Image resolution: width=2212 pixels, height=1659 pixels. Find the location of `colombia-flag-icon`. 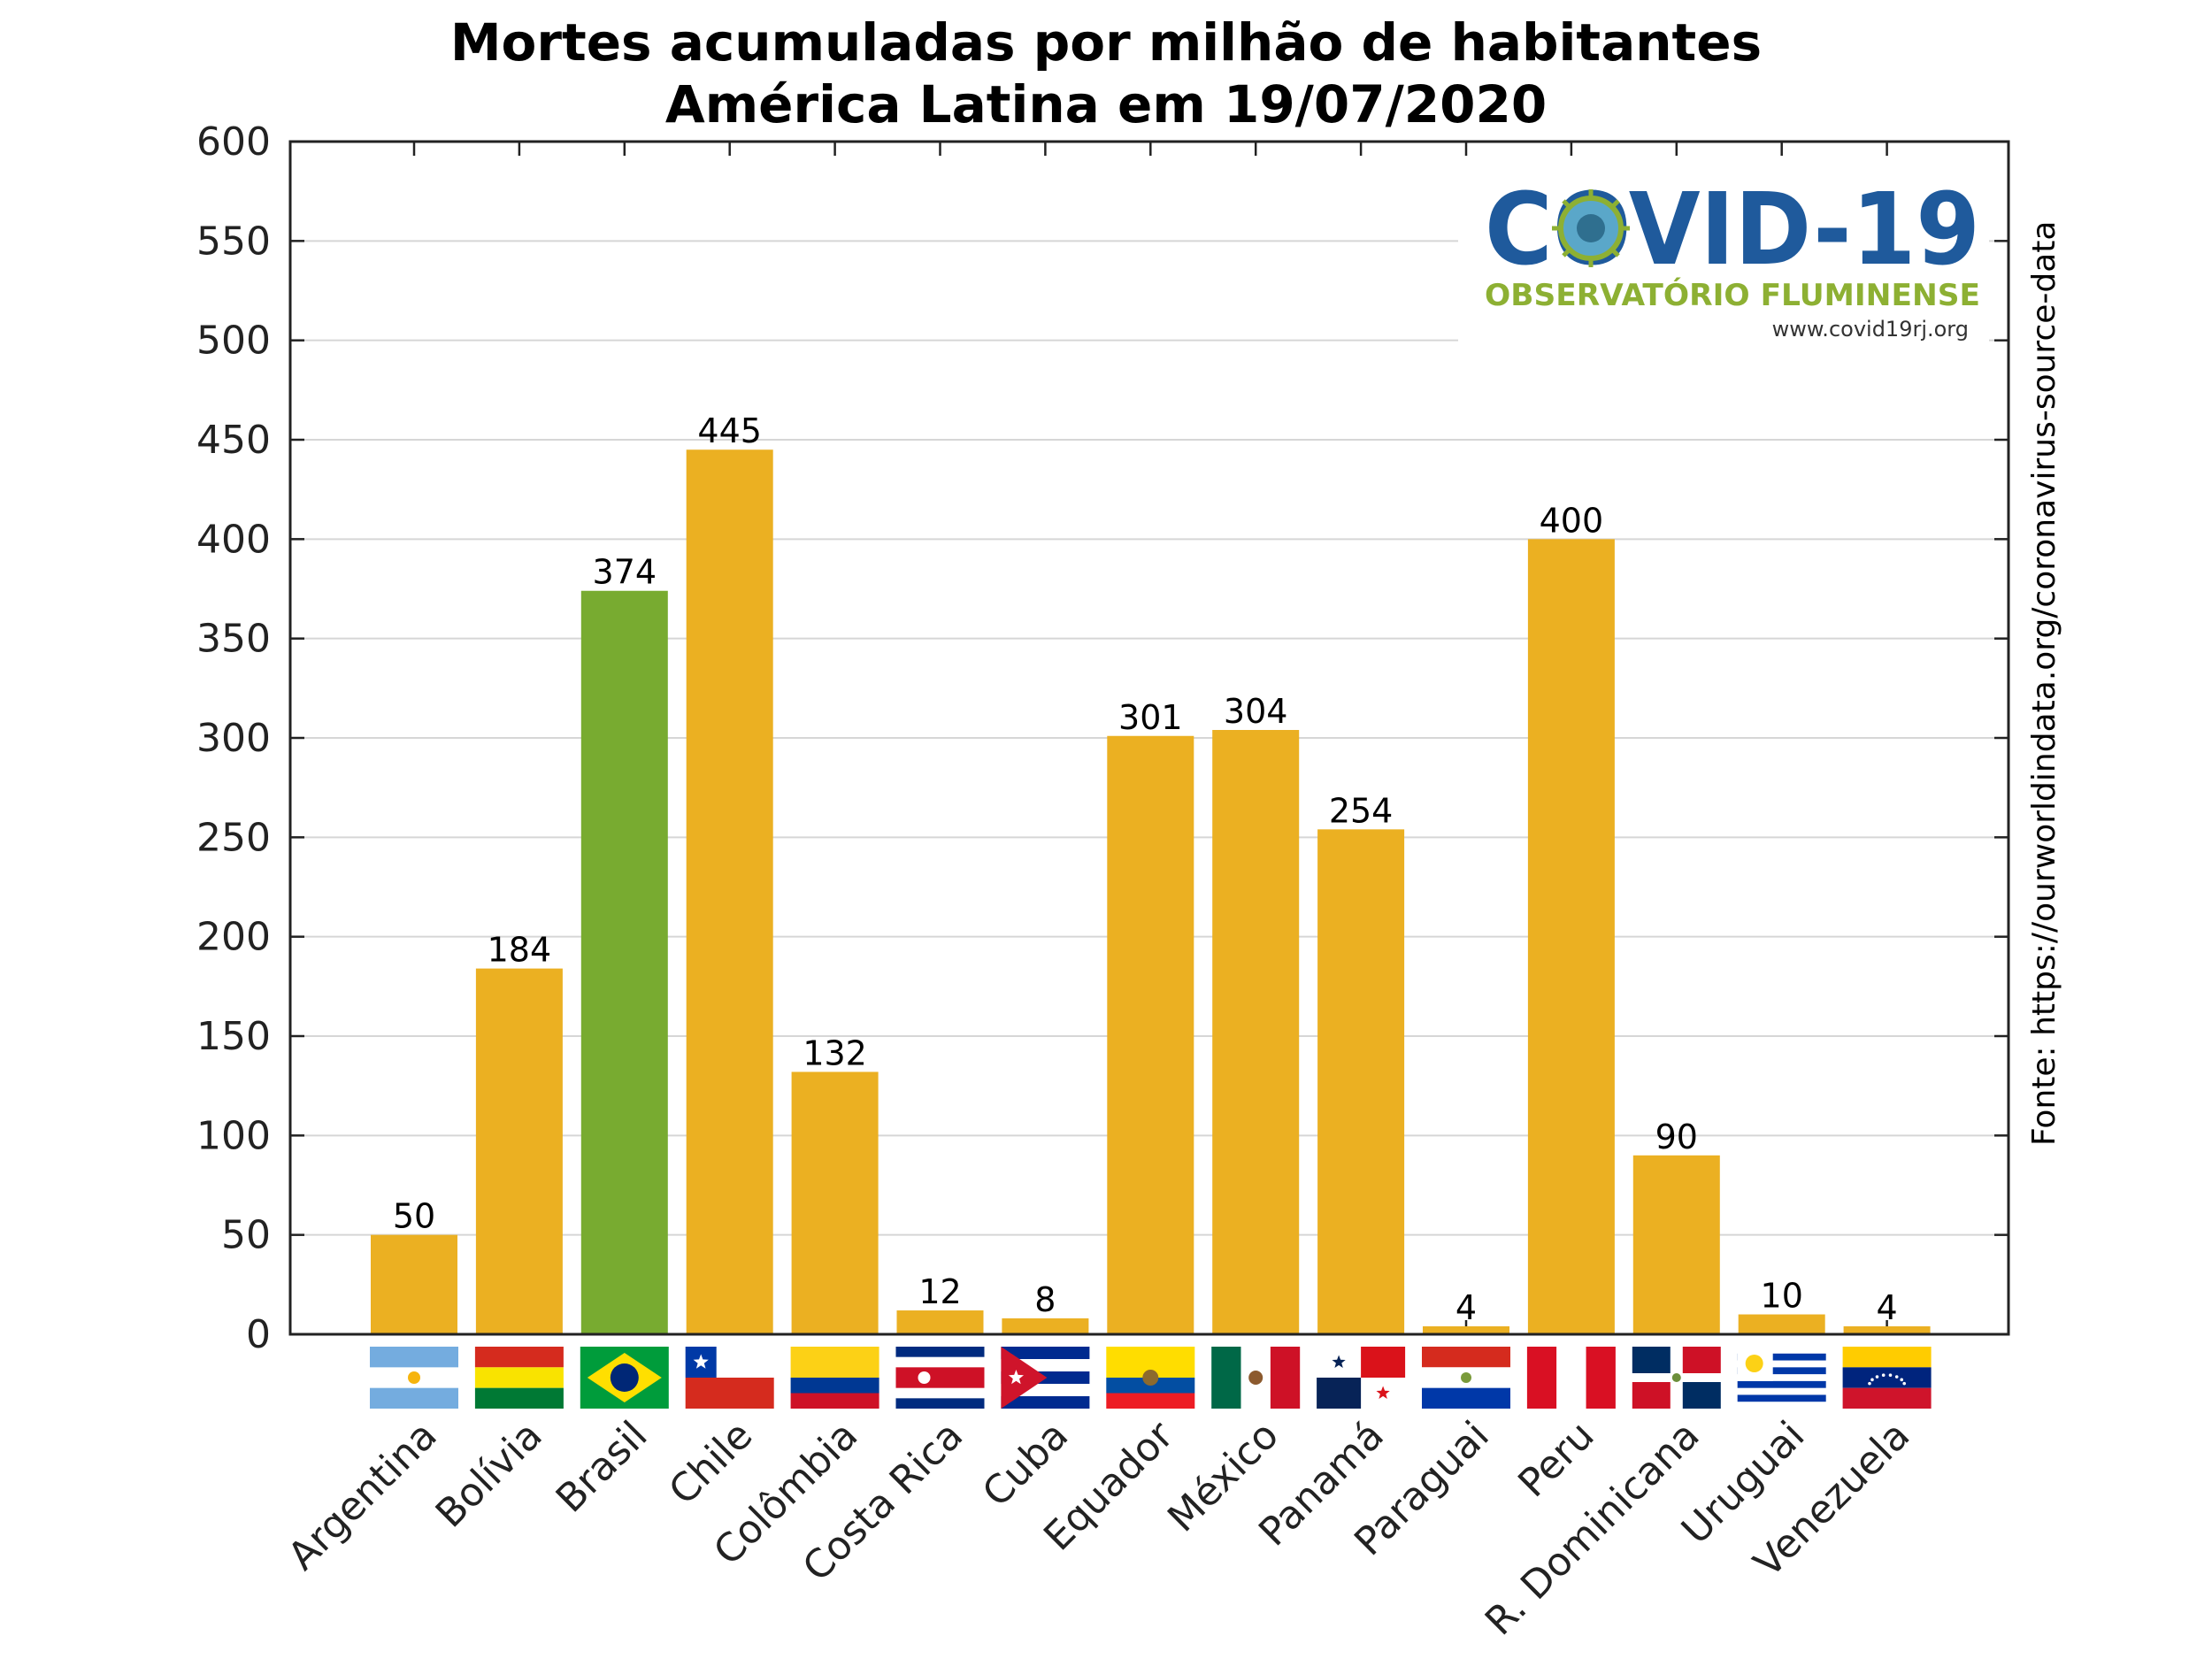

colombia-flag-icon is located at coordinates (835, 1378).